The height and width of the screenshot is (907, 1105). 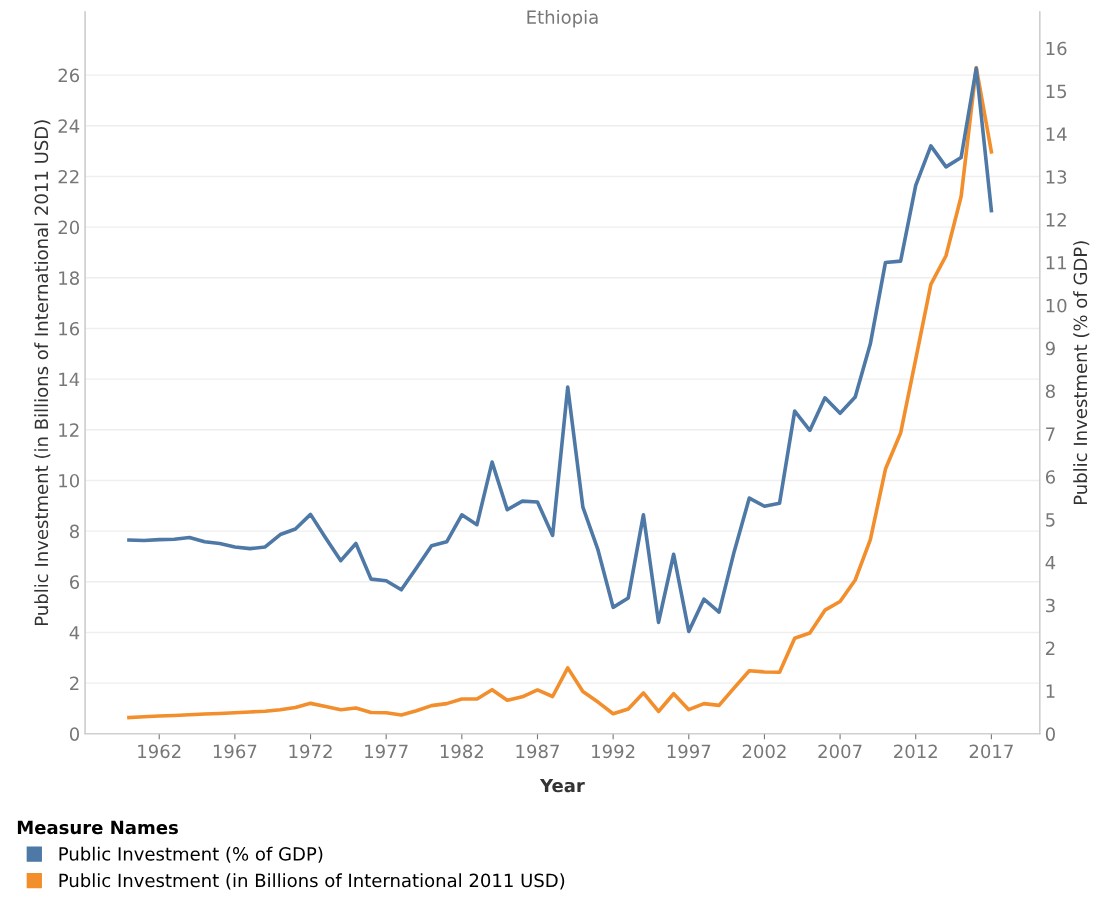 What do you see at coordinates (1056, 220) in the screenshot?
I see `y2-tick-label: 12` at bounding box center [1056, 220].